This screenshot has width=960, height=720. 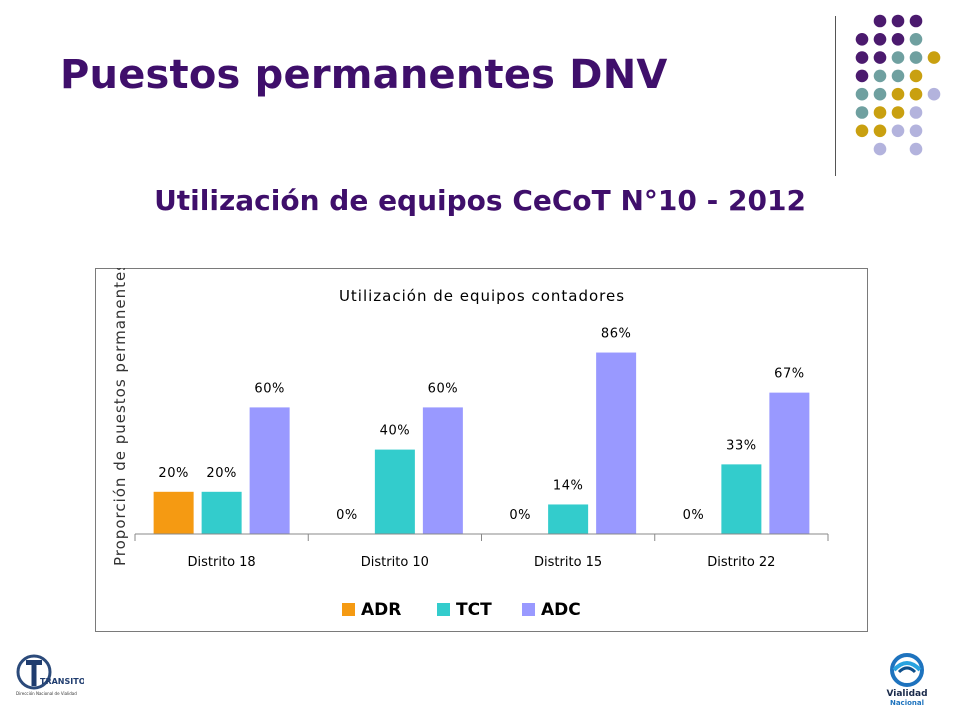 What do you see at coordinates (480, 200) in the screenshot?
I see `chart-subtitle: Utilización de equipos CeCoT N°10 - 2012` at bounding box center [480, 200].